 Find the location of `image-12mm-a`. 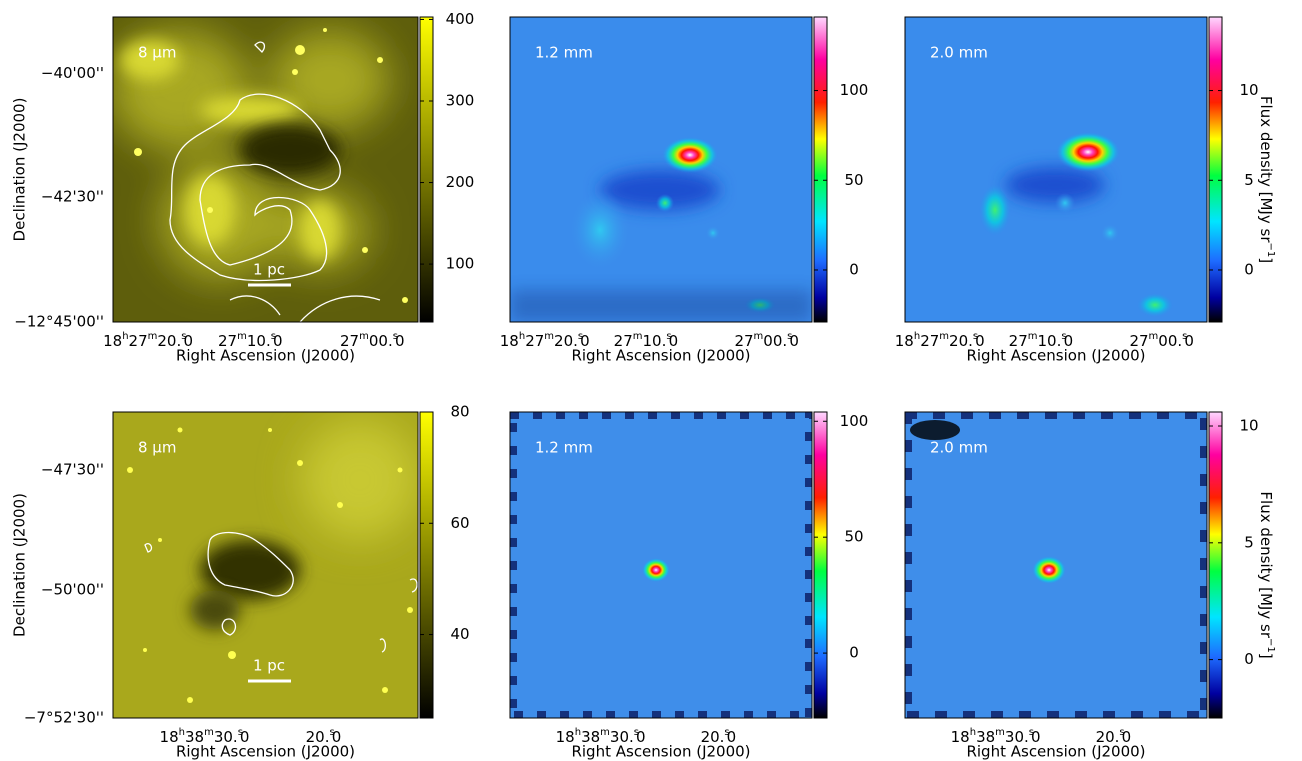

image-12mm-a is located at coordinates (661, 169).